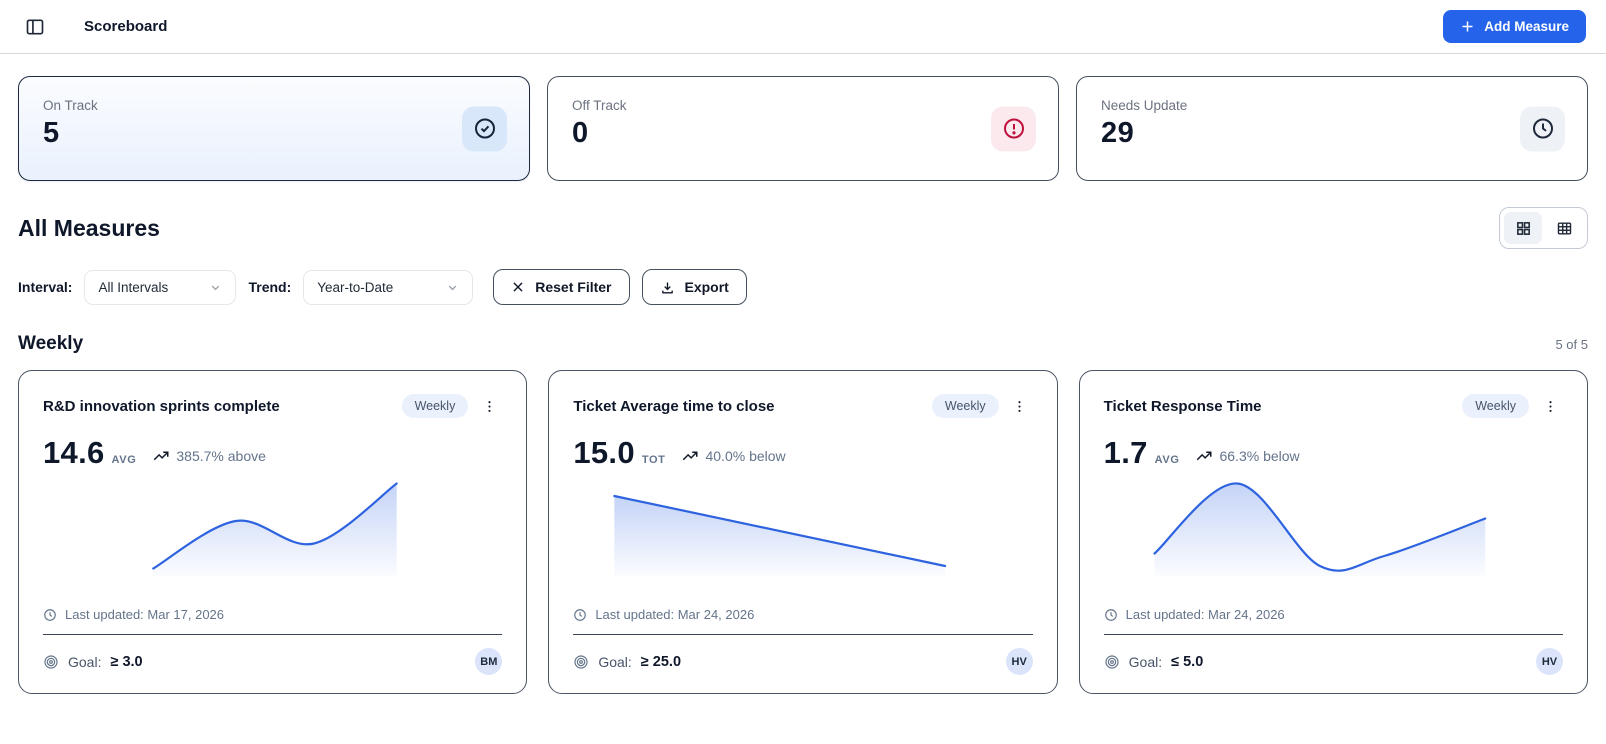 This screenshot has width=1606, height=744. What do you see at coordinates (45, 287) in the screenshot?
I see `interval-filter-label: Interval:` at bounding box center [45, 287].